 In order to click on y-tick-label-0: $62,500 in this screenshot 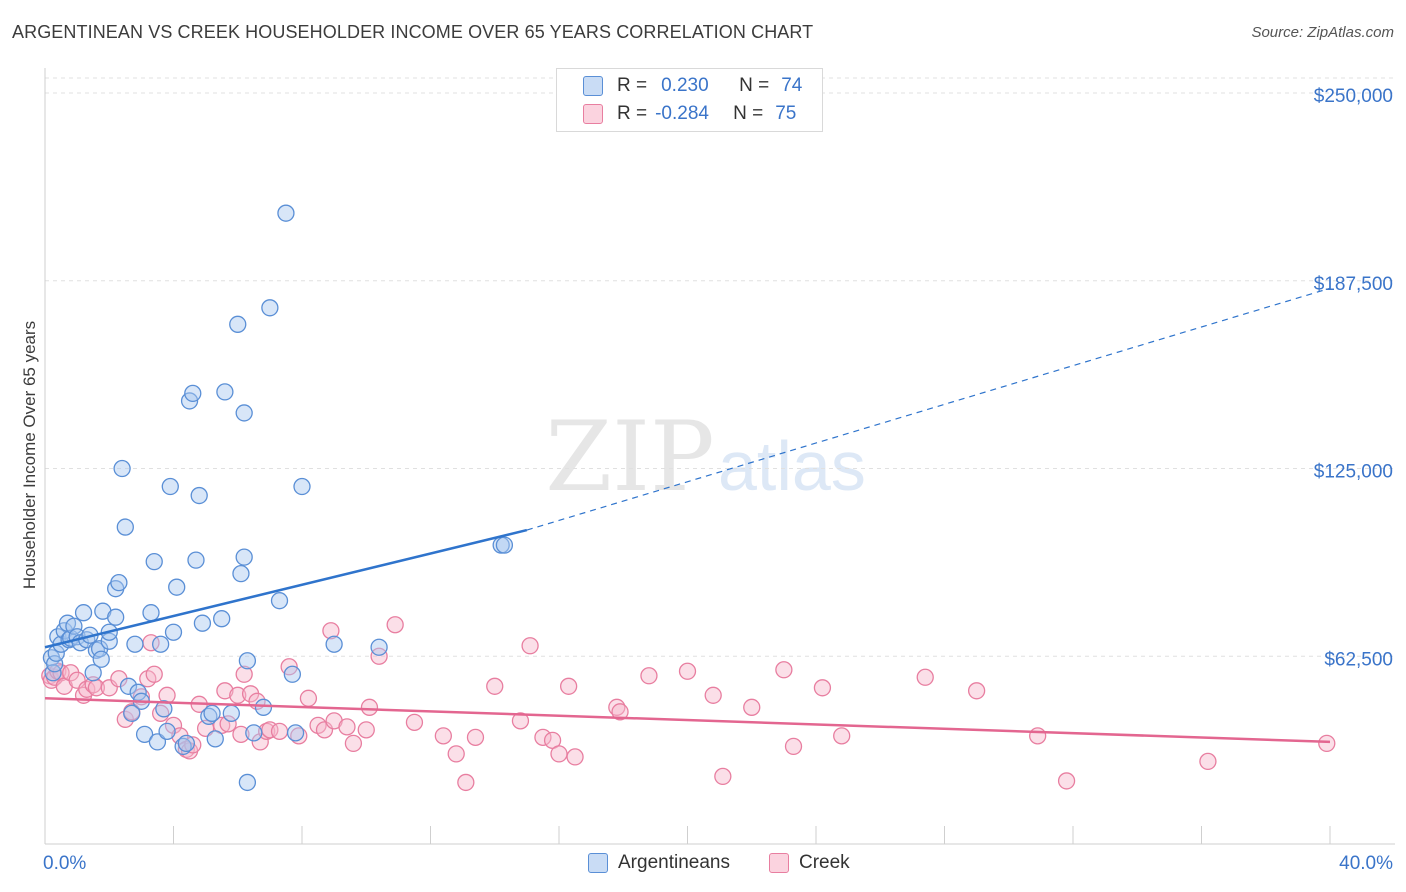, I will do `click(1358, 659)`.